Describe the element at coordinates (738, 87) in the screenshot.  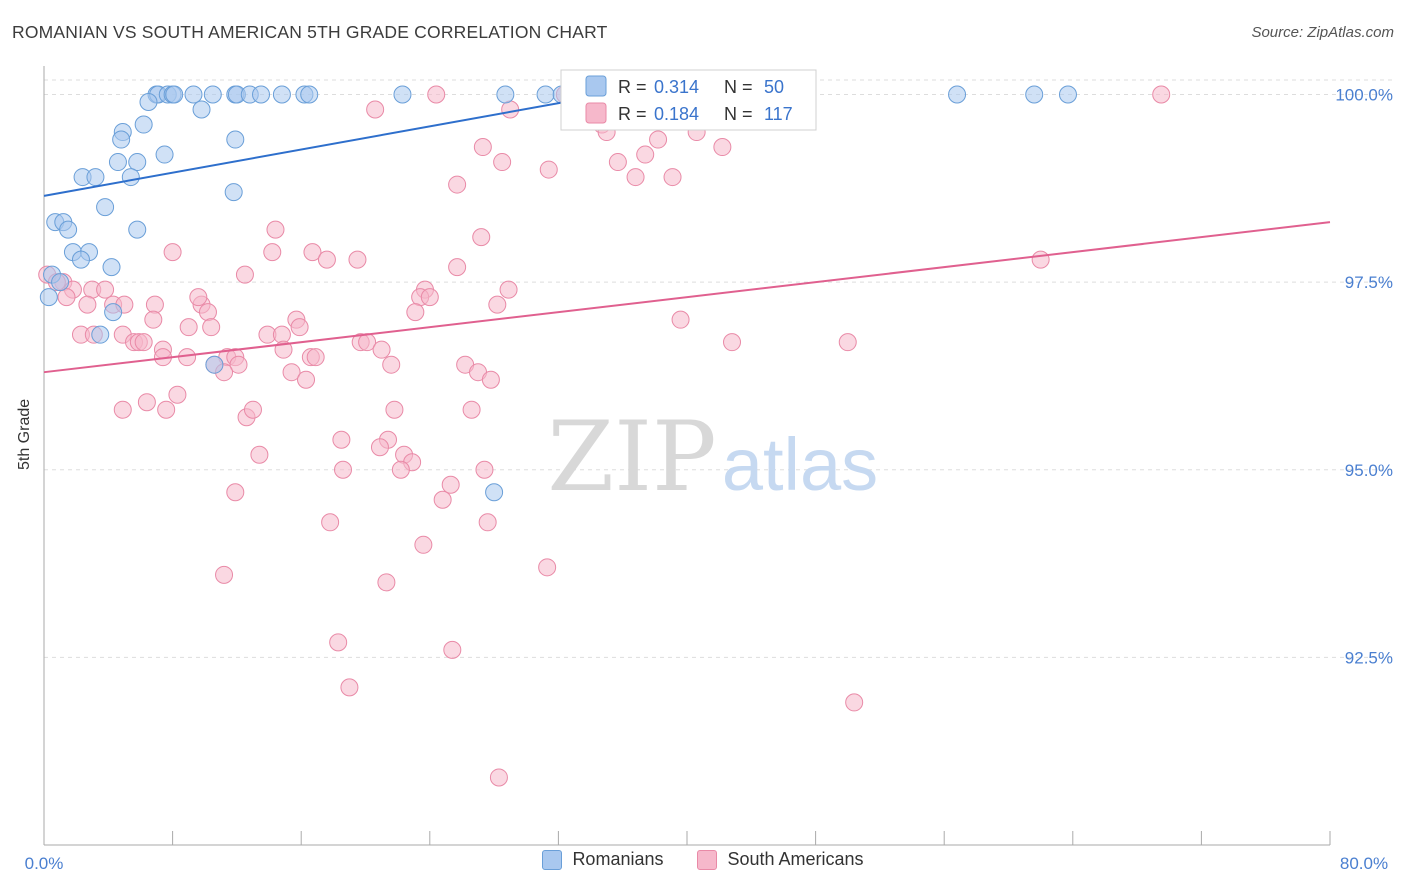
I see `romanians-n-label: N =` at that location.